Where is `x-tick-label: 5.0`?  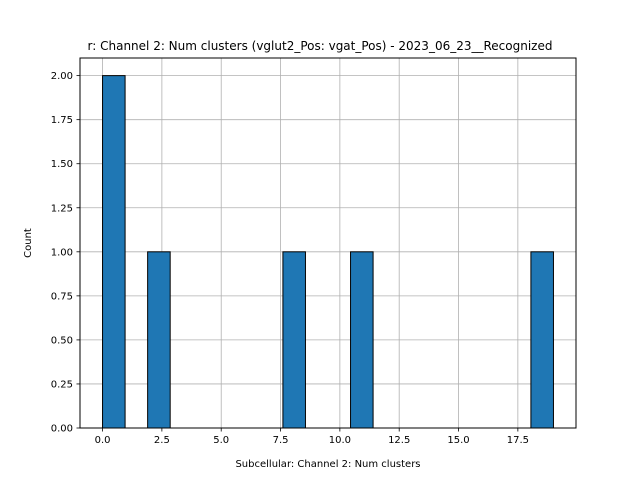
x-tick-label: 5.0 is located at coordinates (221, 440).